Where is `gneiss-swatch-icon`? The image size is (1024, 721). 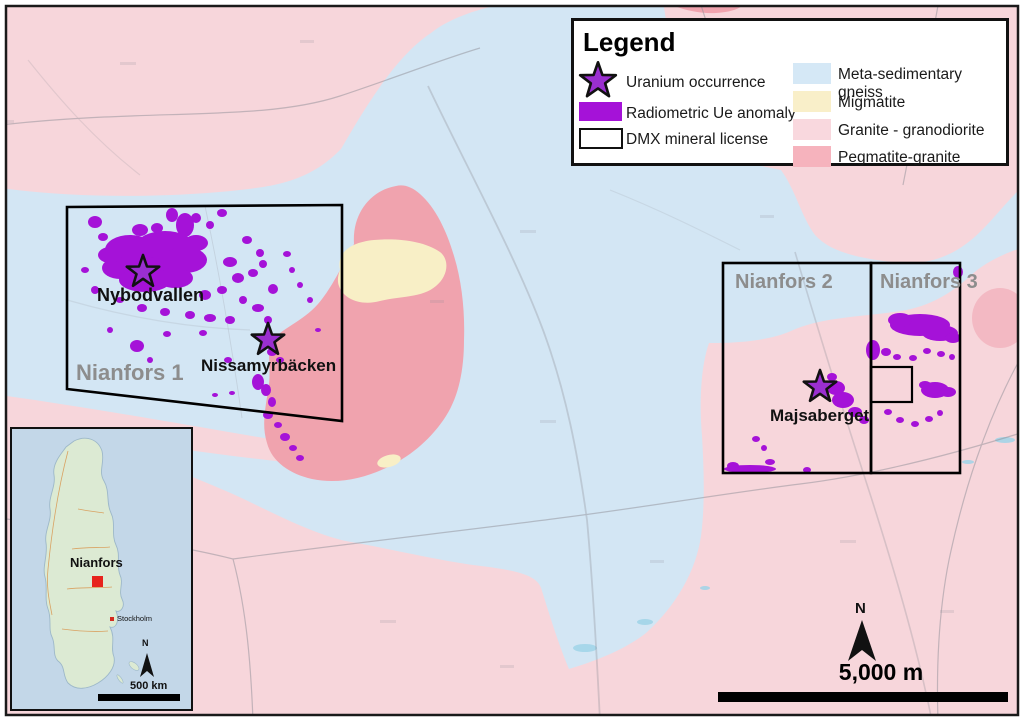
gneiss-swatch-icon is located at coordinates (812, 73).